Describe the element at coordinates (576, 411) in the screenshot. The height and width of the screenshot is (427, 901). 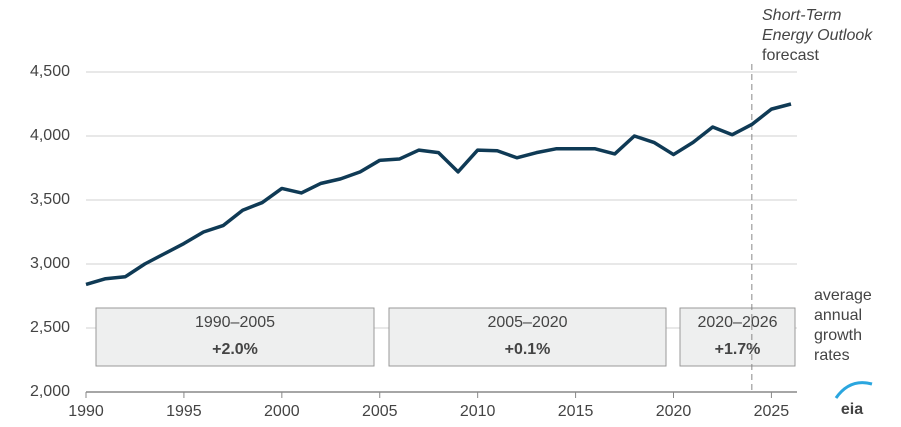
I see `x-tick-label: 2015` at that location.